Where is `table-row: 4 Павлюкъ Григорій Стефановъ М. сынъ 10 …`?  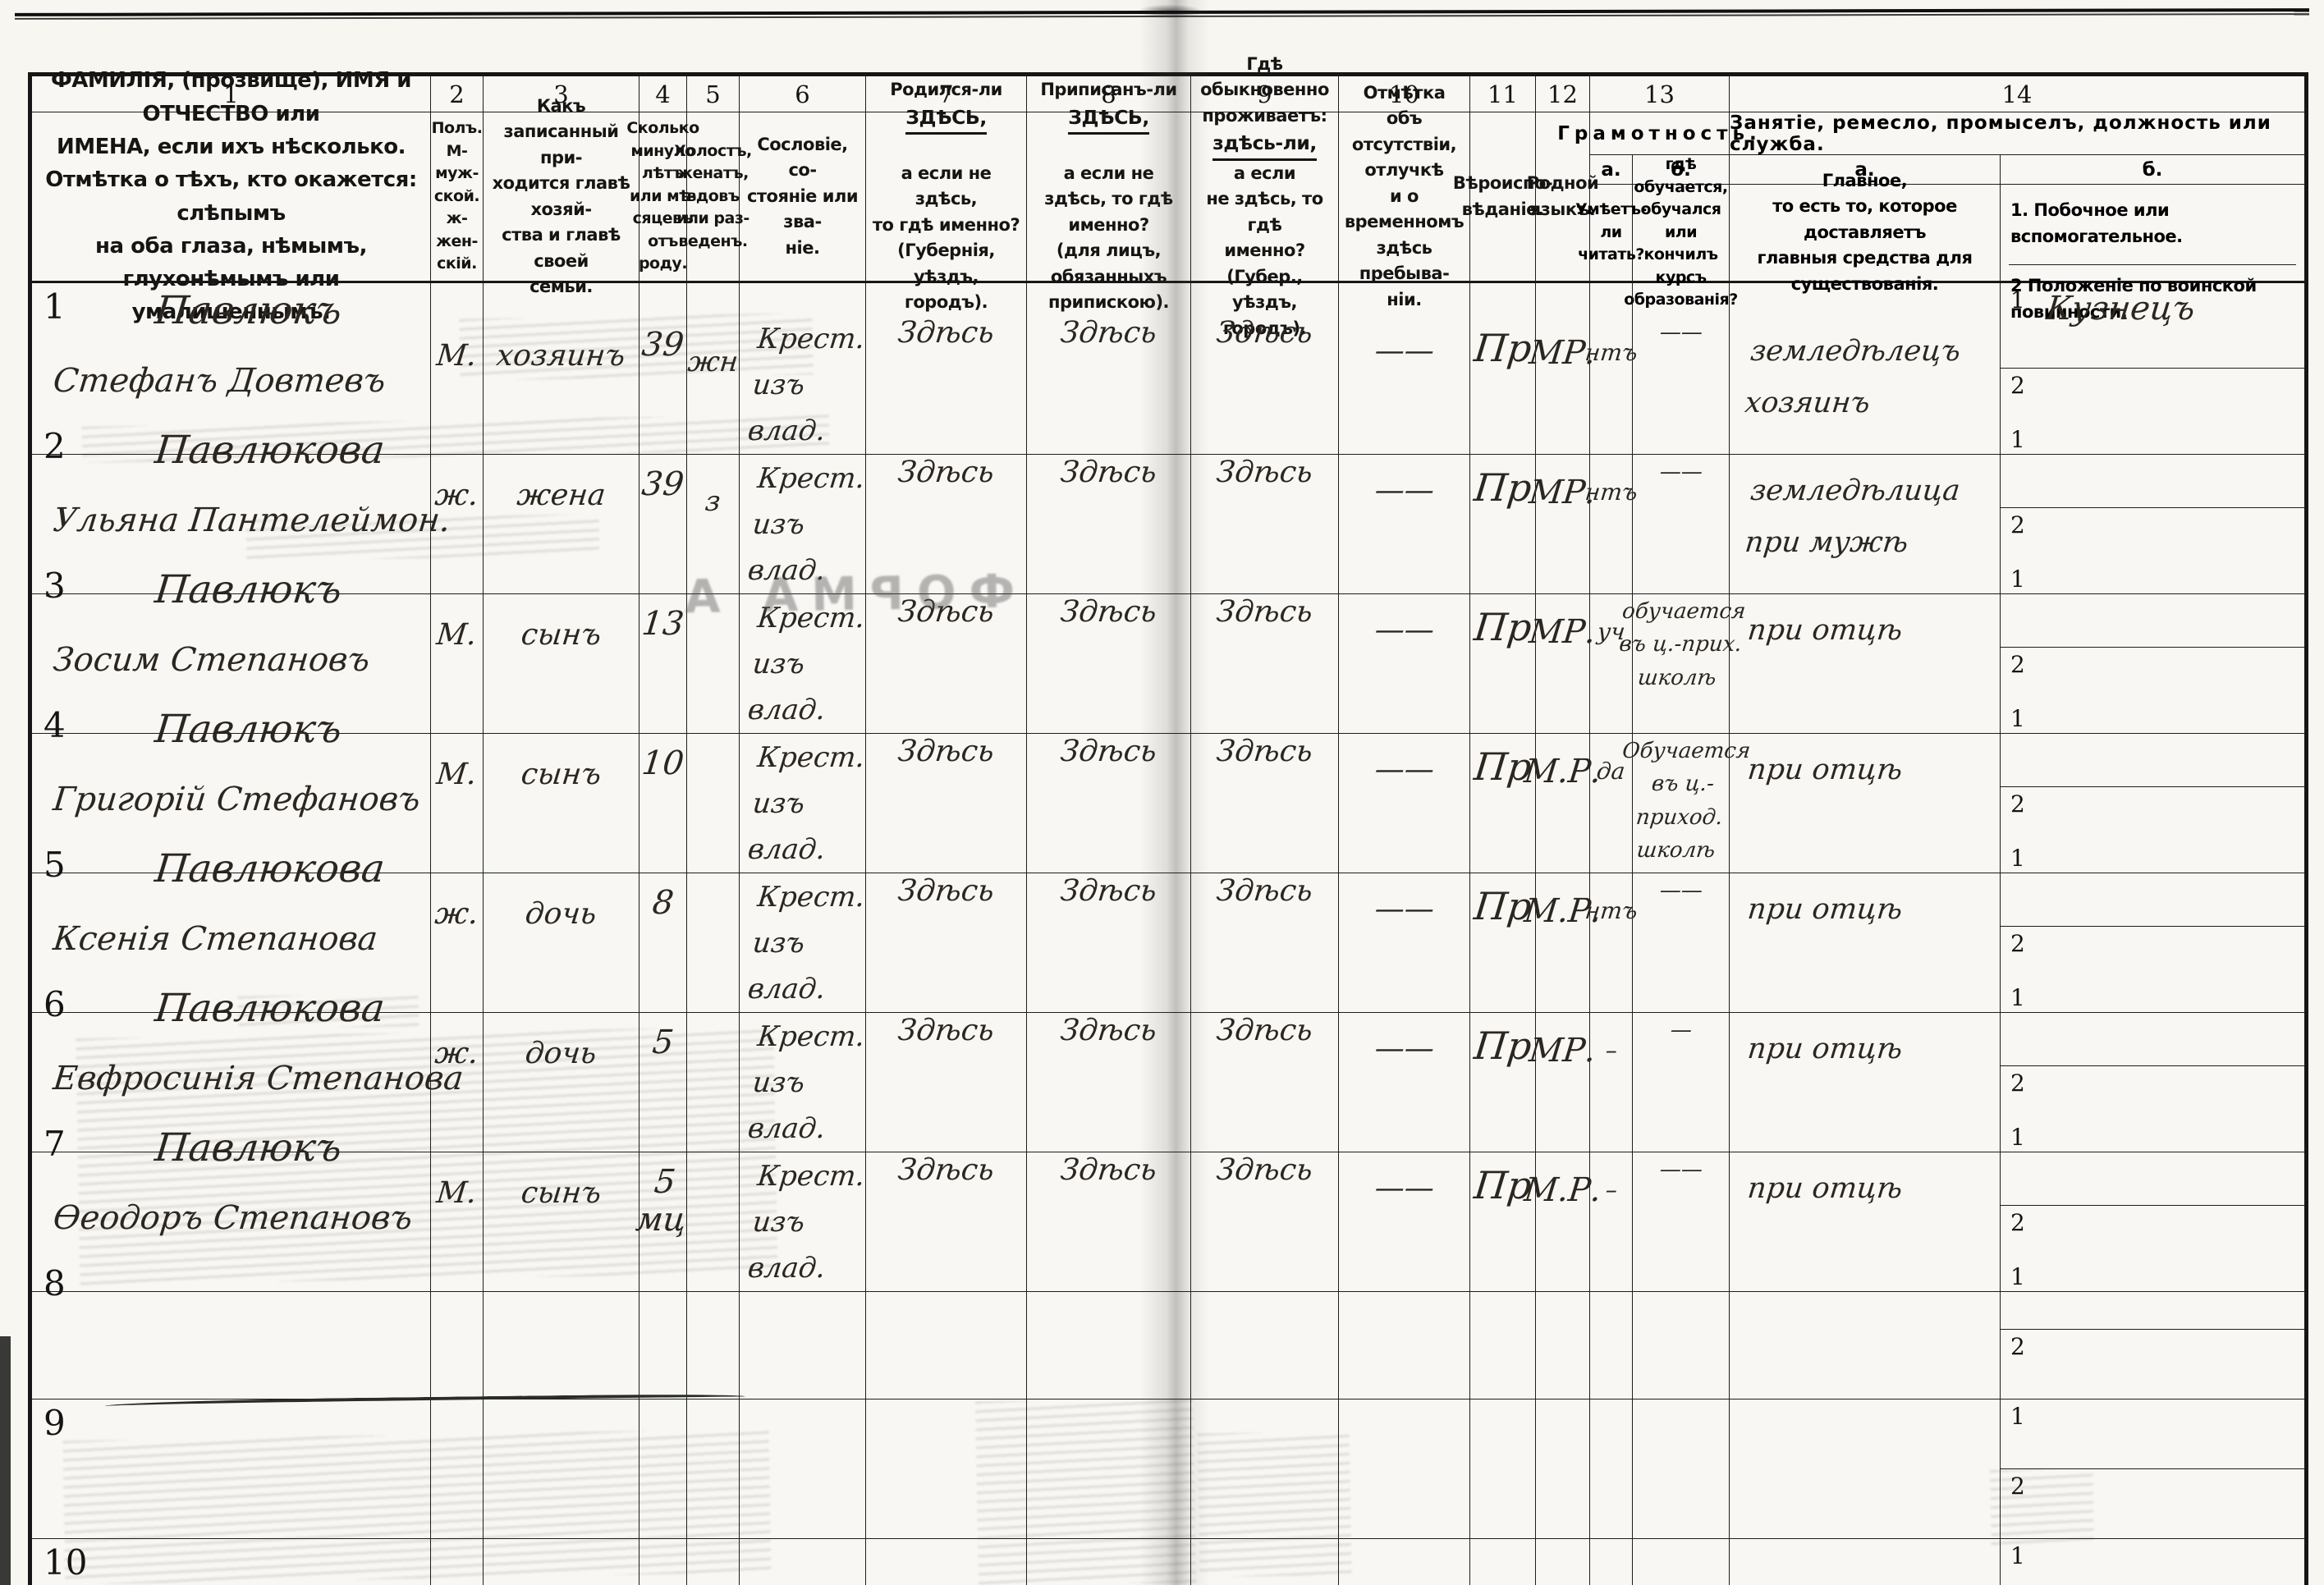 table-row: 4 Павлюкъ Григорій Стефановъ М. сынъ 10 … is located at coordinates (1168, 788).